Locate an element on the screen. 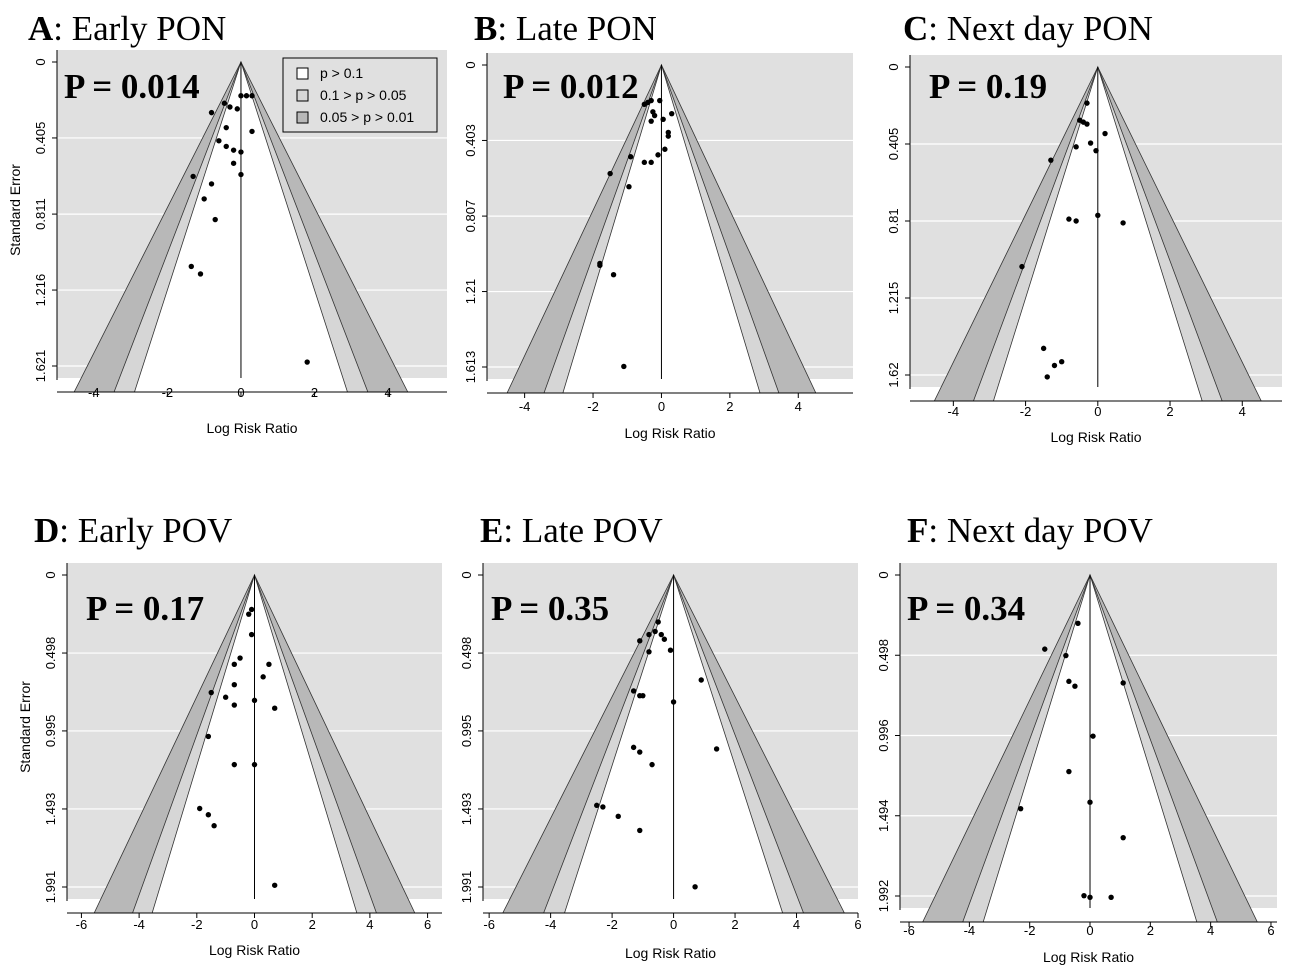  x-tick-label: -6 is located at coordinates (909, 930).